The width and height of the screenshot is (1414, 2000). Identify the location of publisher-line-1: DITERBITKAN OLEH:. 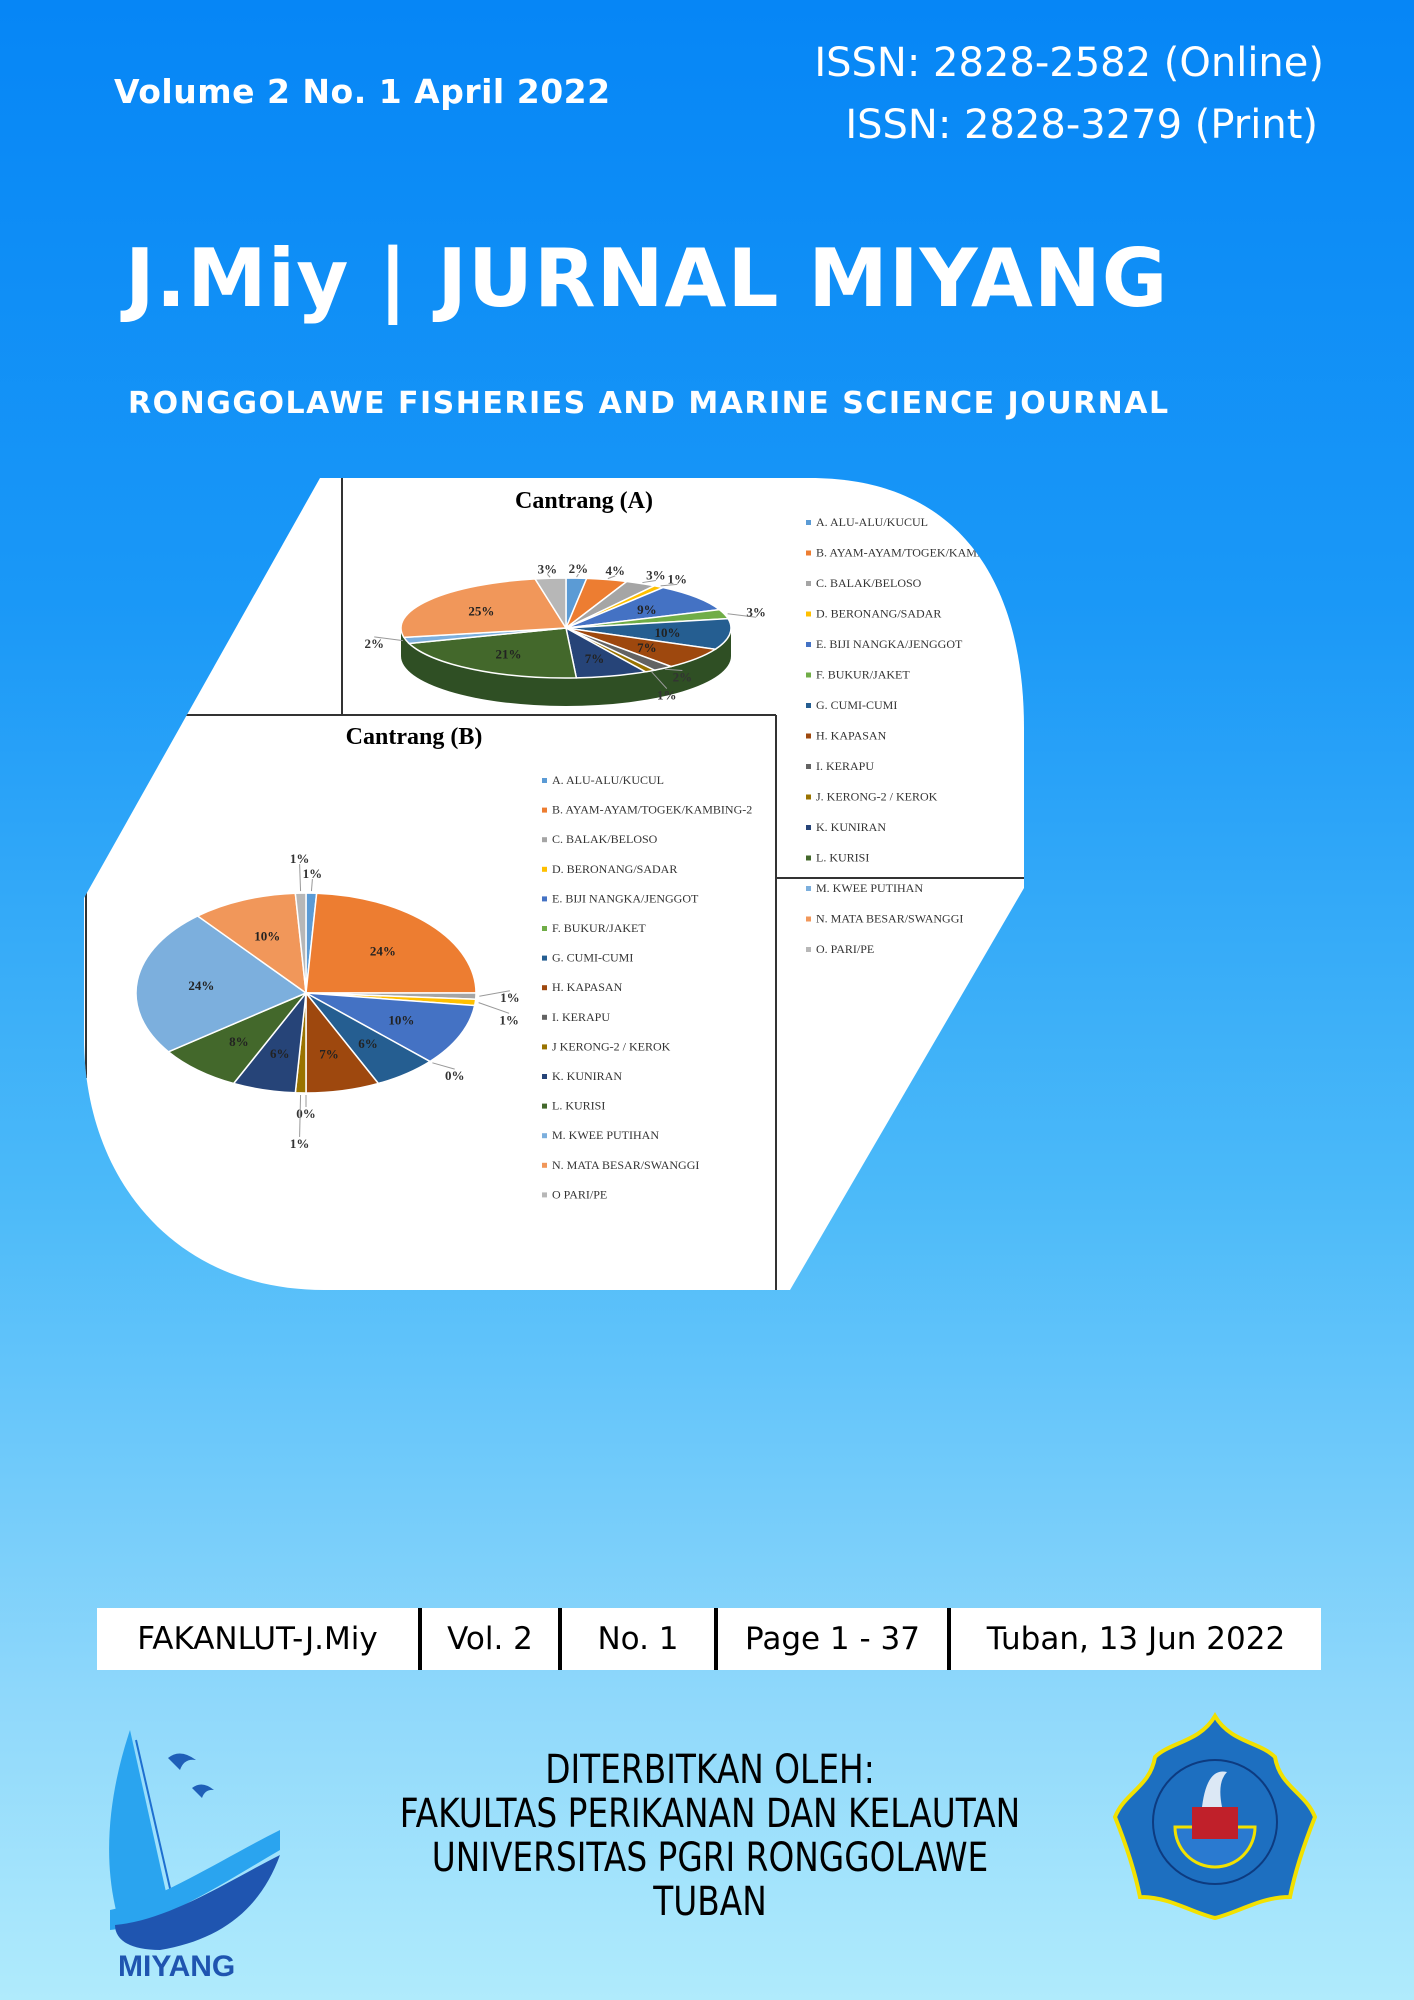
(710, 1770).